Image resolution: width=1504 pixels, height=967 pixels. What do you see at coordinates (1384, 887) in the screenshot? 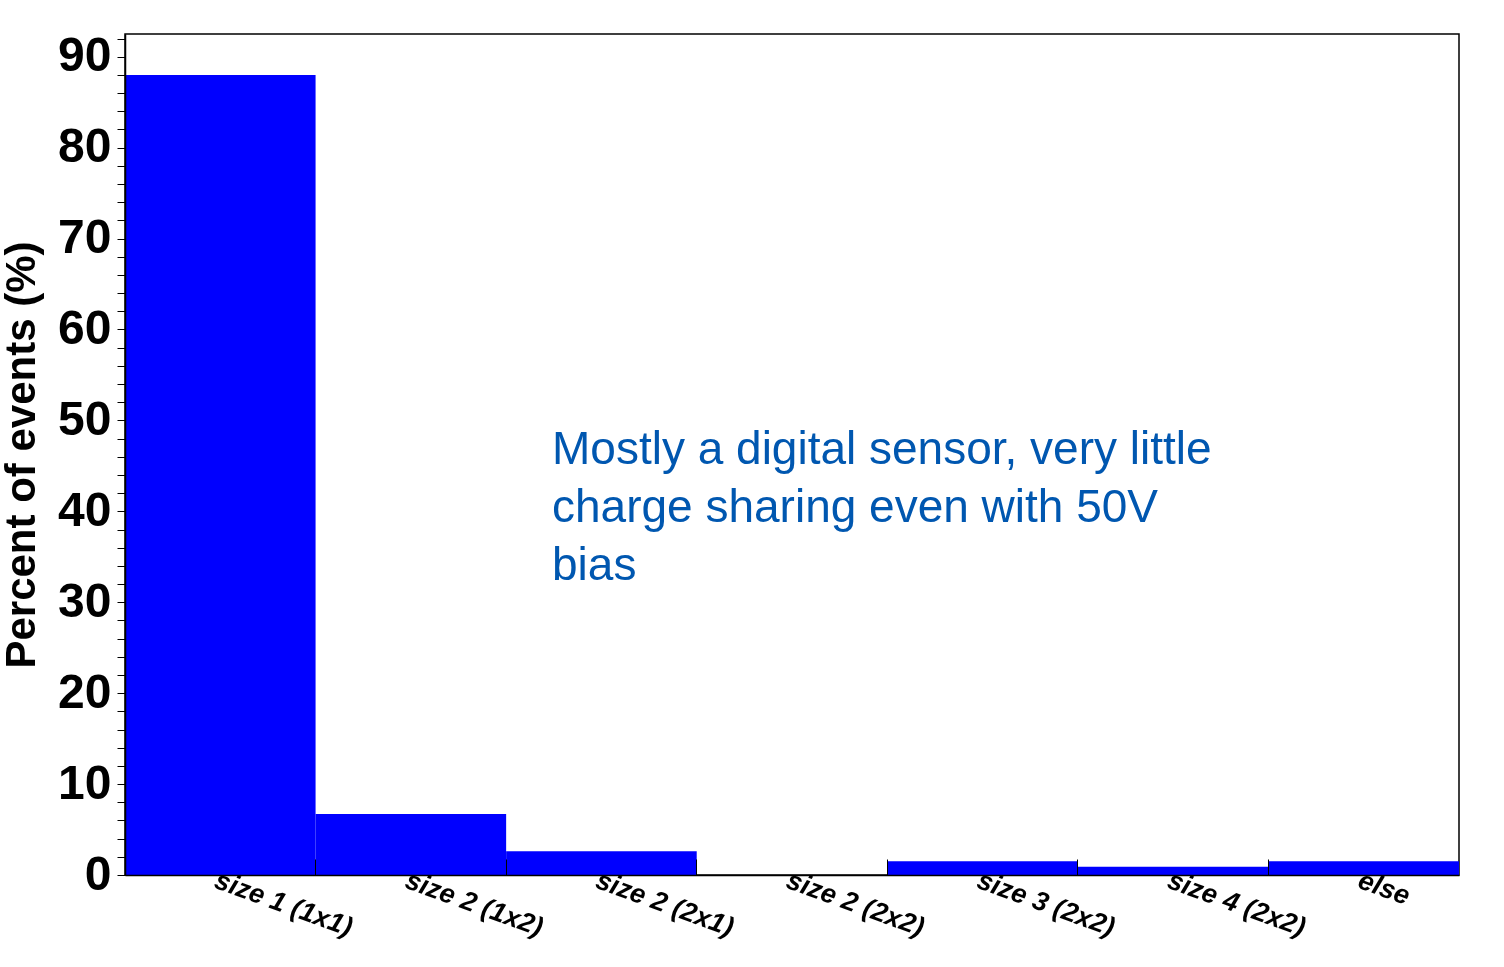
I see `x-tick-label: else` at bounding box center [1384, 887].